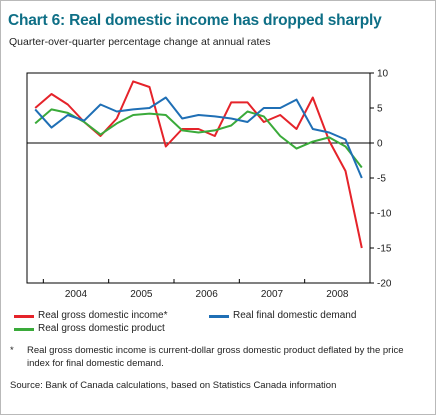 This screenshot has width=436, height=415. Describe the element at coordinates (381, 179) in the screenshot. I see `y-tick-label: -5` at that location.